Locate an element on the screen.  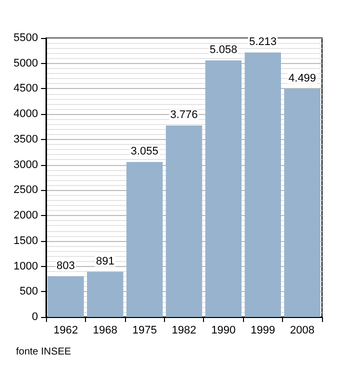
data-label: 4.499 is located at coordinates (302, 78).